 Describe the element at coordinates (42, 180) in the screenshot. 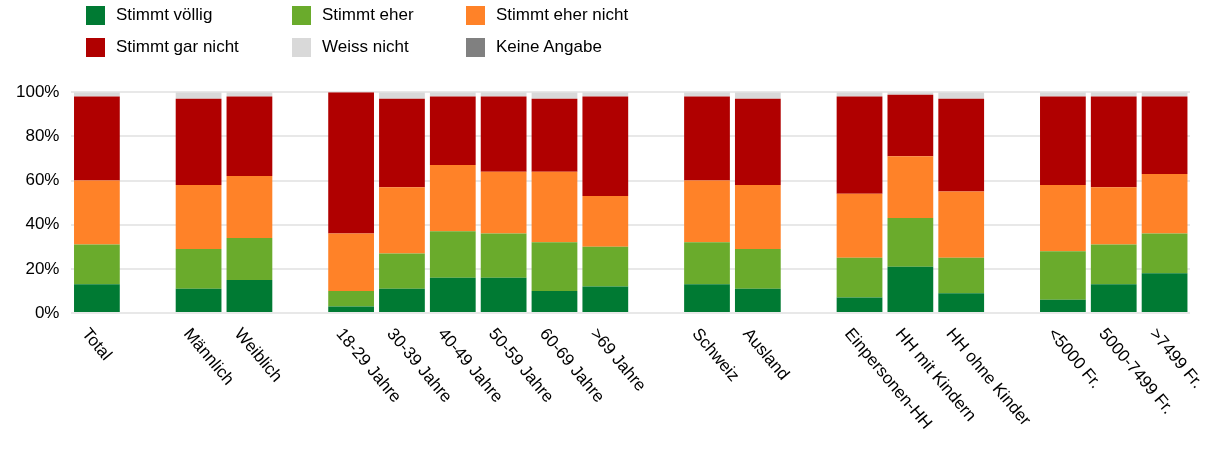

I see `y-tick-label: 60%` at that location.